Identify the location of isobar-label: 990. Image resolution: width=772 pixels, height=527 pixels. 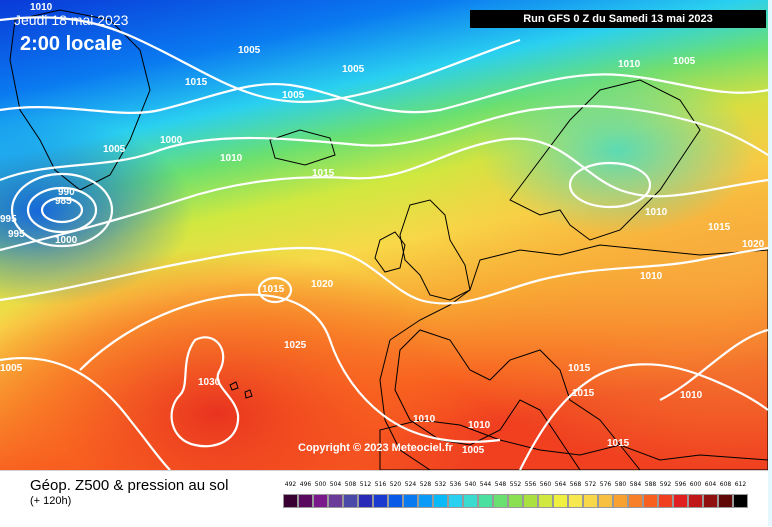
(66, 192).